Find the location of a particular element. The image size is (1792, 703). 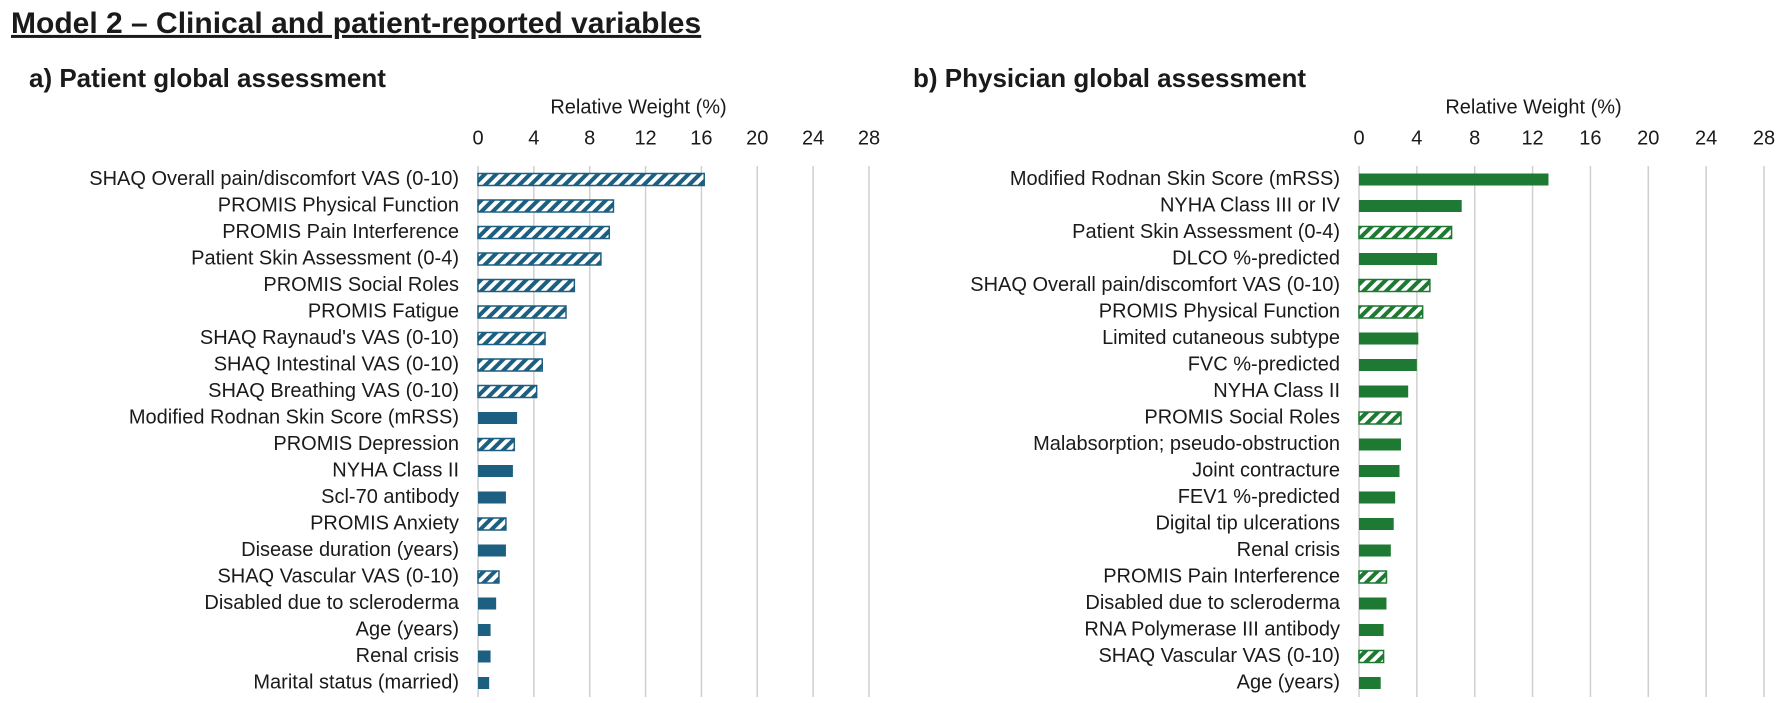

chart-title: a) Patient global assessment is located at coordinates (207, 78).